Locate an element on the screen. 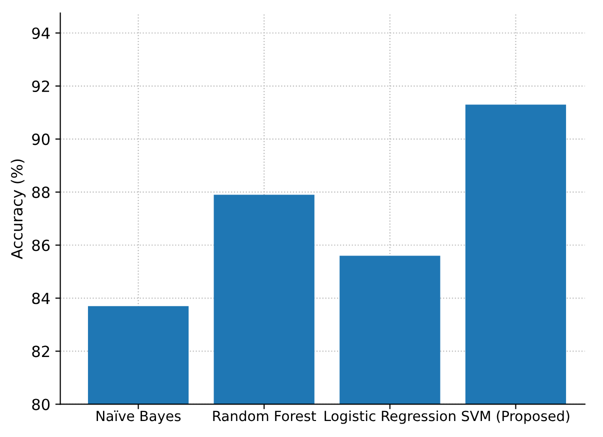  y-tick-label: 80 is located at coordinates (41, 404).